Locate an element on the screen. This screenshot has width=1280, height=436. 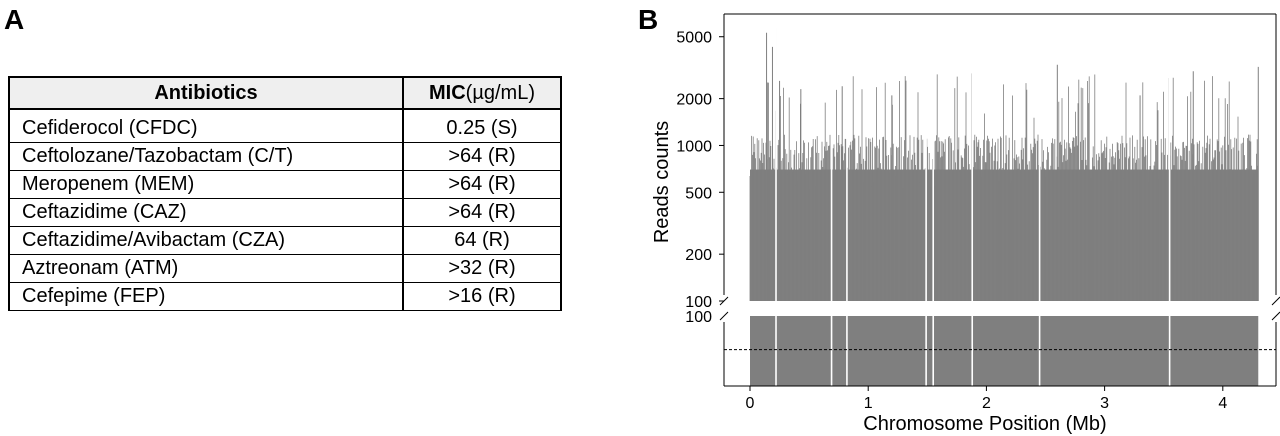
table-header-row: Antibiotics MIC(µg/mL) is located at coordinates (285, 93).